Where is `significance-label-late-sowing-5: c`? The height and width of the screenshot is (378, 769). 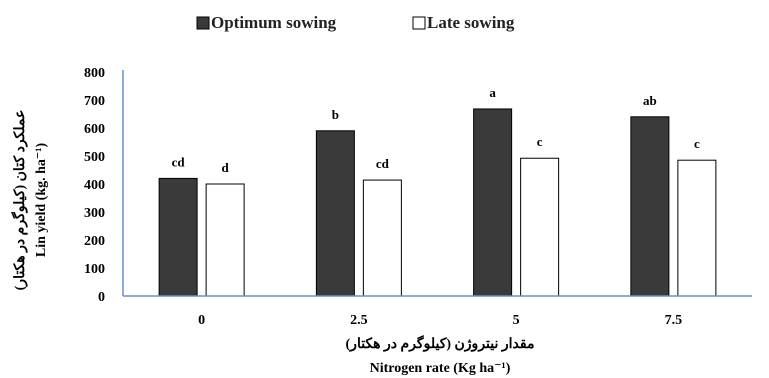 significance-label-late-sowing-5: c is located at coordinates (540, 141).